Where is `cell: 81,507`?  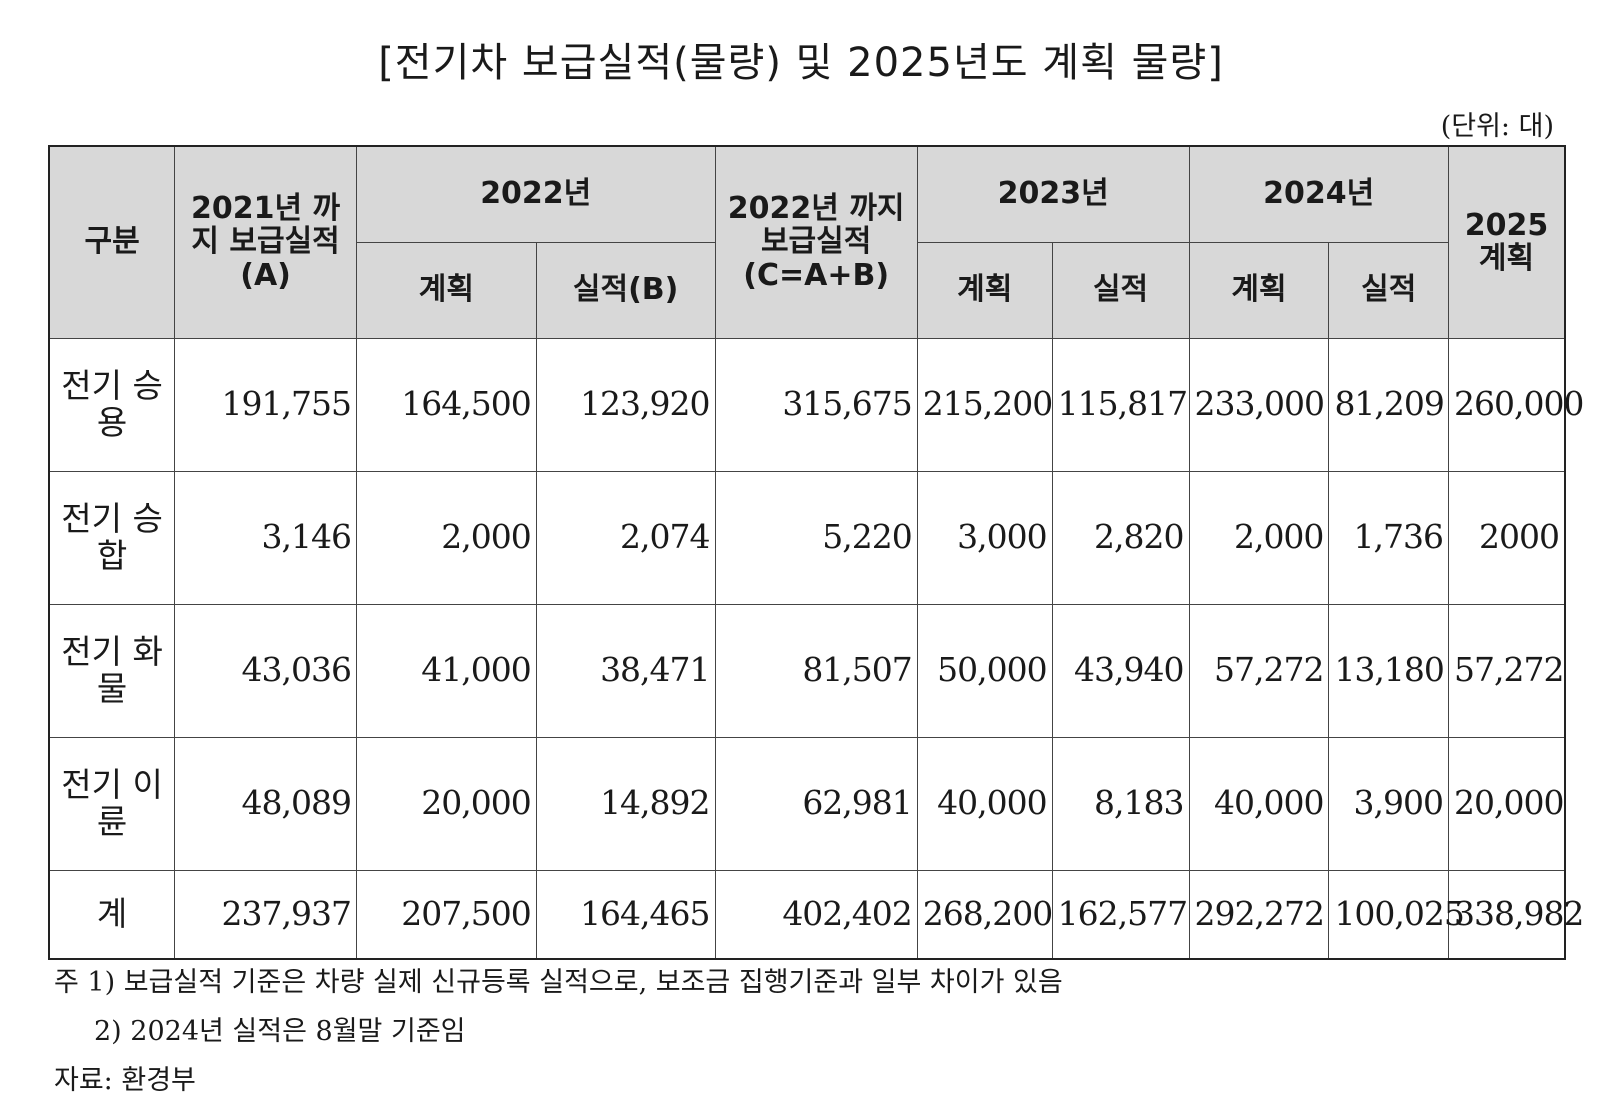
cell: 81,507 is located at coordinates (816, 670).